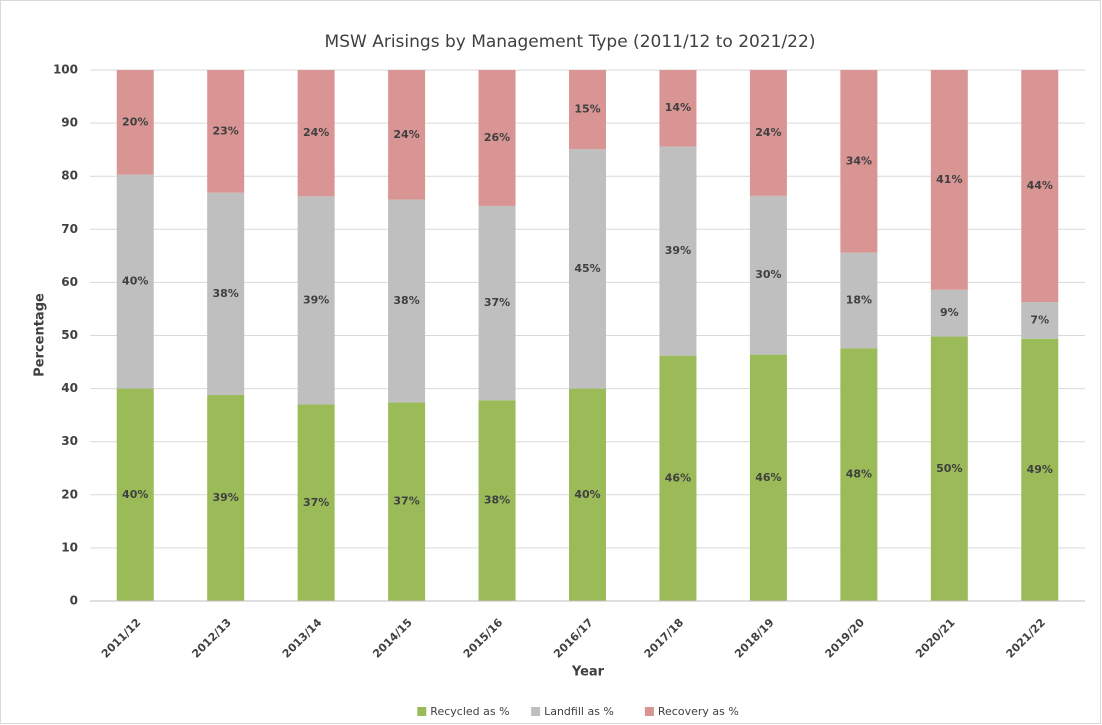  Describe the element at coordinates (588, 672) in the screenshot. I see `x-axis-title: Year` at that location.